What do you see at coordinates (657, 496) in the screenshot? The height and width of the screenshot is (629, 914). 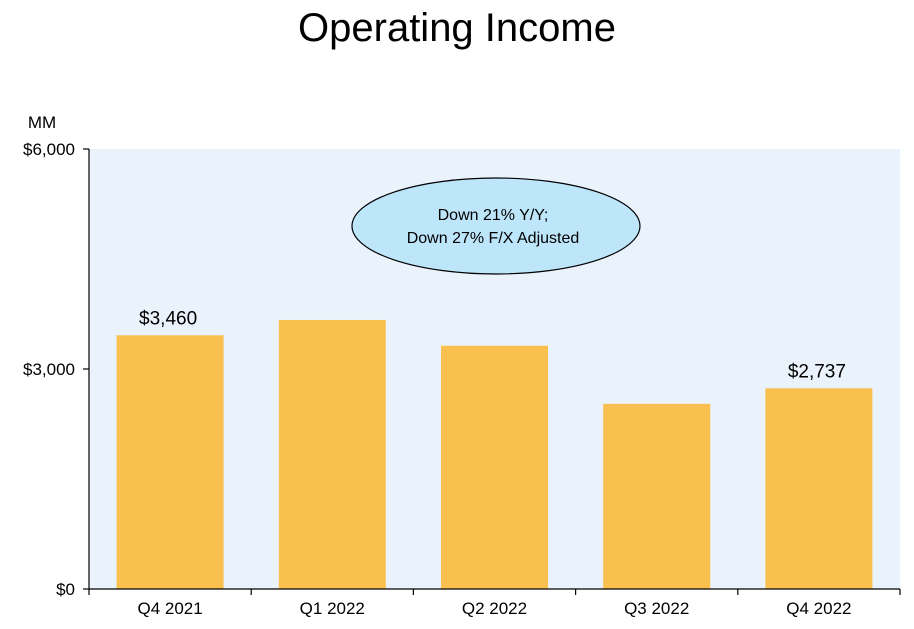 I see `bar-q3-2022` at bounding box center [657, 496].